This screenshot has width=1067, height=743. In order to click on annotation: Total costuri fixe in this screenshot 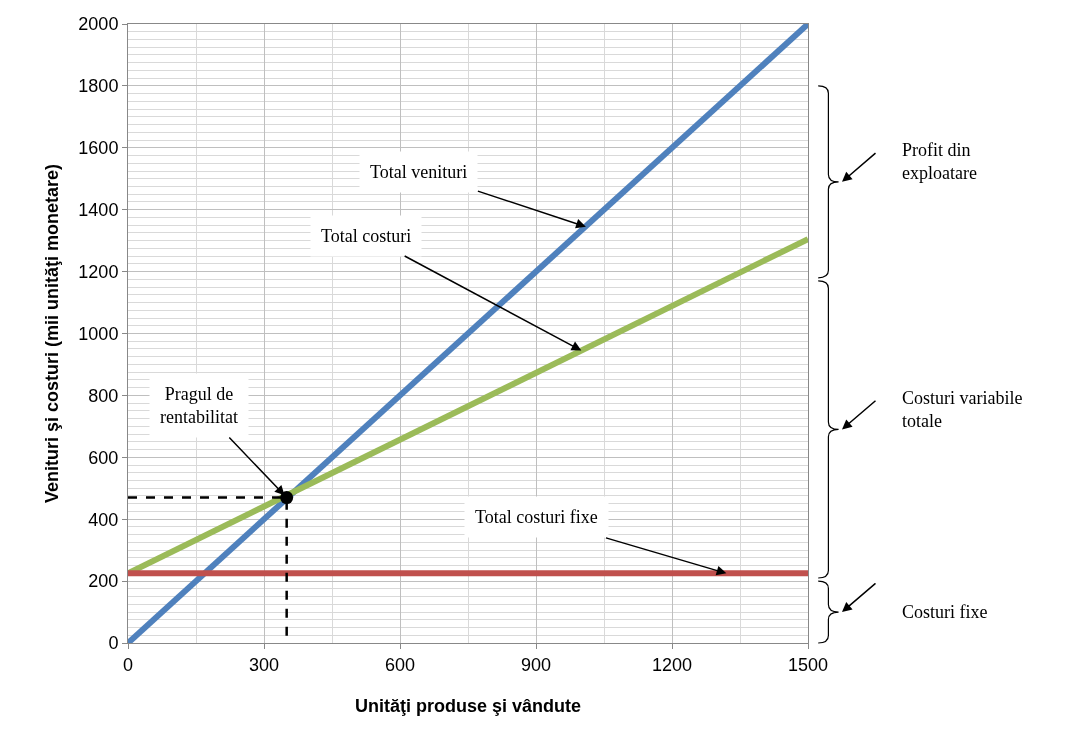, I will do `click(536, 517)`.